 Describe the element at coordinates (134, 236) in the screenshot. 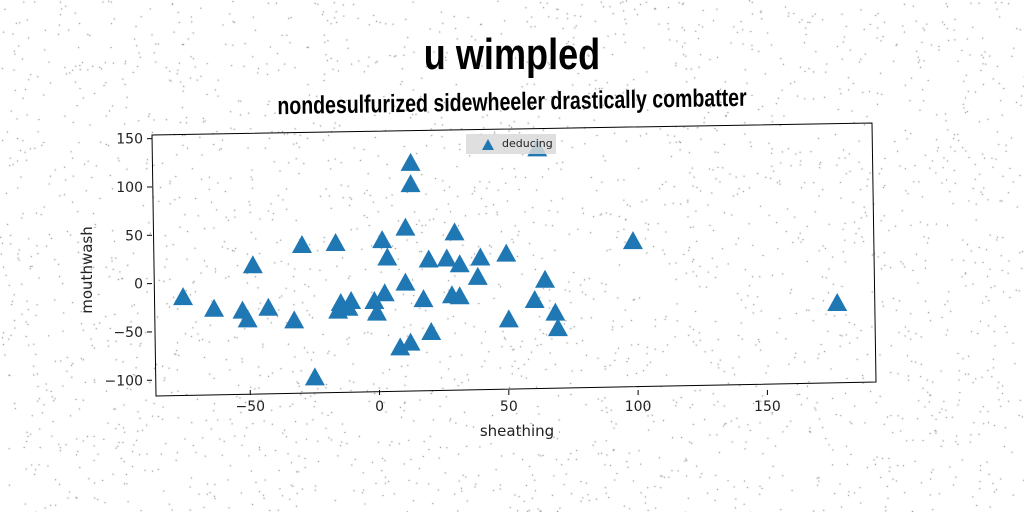

I see `y-tick-label: 50` at that location.